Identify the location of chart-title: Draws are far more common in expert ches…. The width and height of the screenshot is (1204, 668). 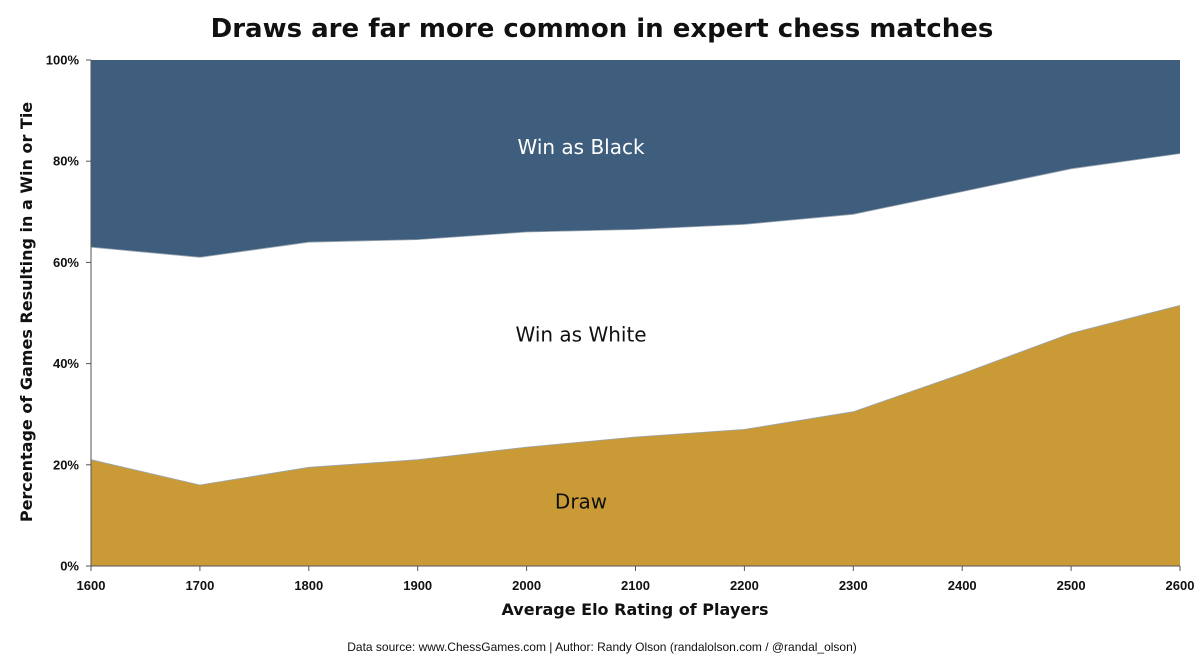
(602, 29).